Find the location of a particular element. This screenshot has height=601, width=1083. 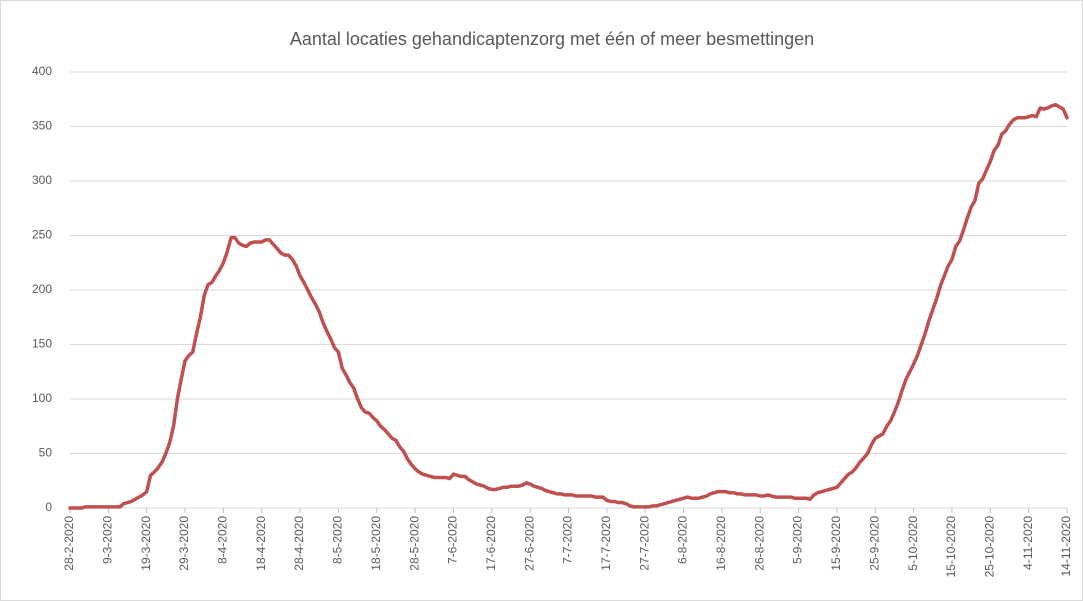

x-tick-label: 27-7-2020 is located at coordinates (644, 543).